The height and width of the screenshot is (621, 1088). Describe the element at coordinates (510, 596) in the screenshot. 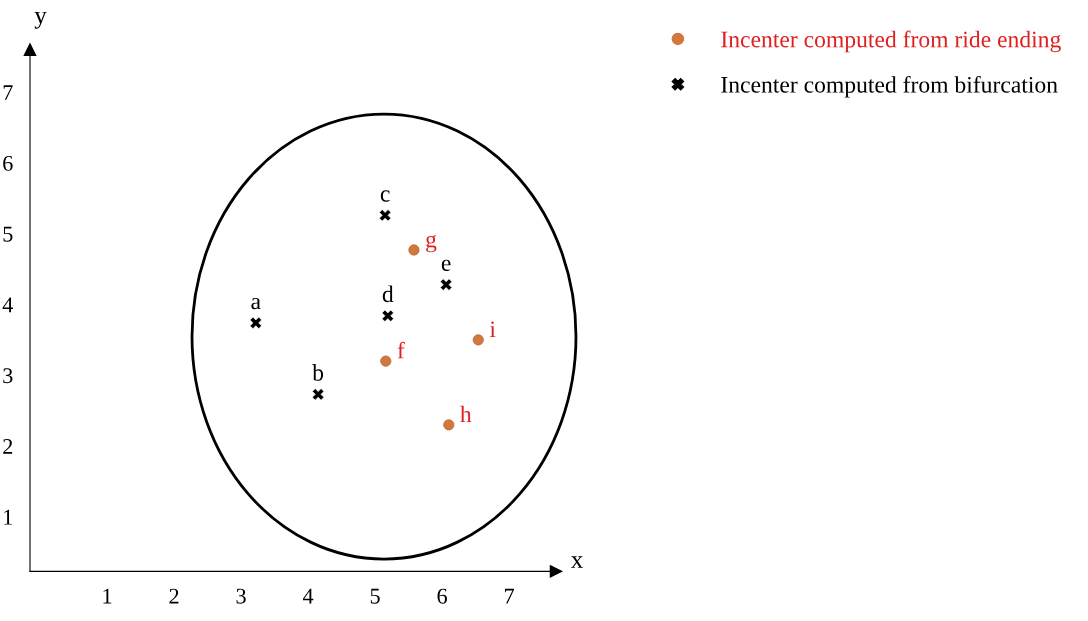

I see `x-tick-label: 7` at that location.